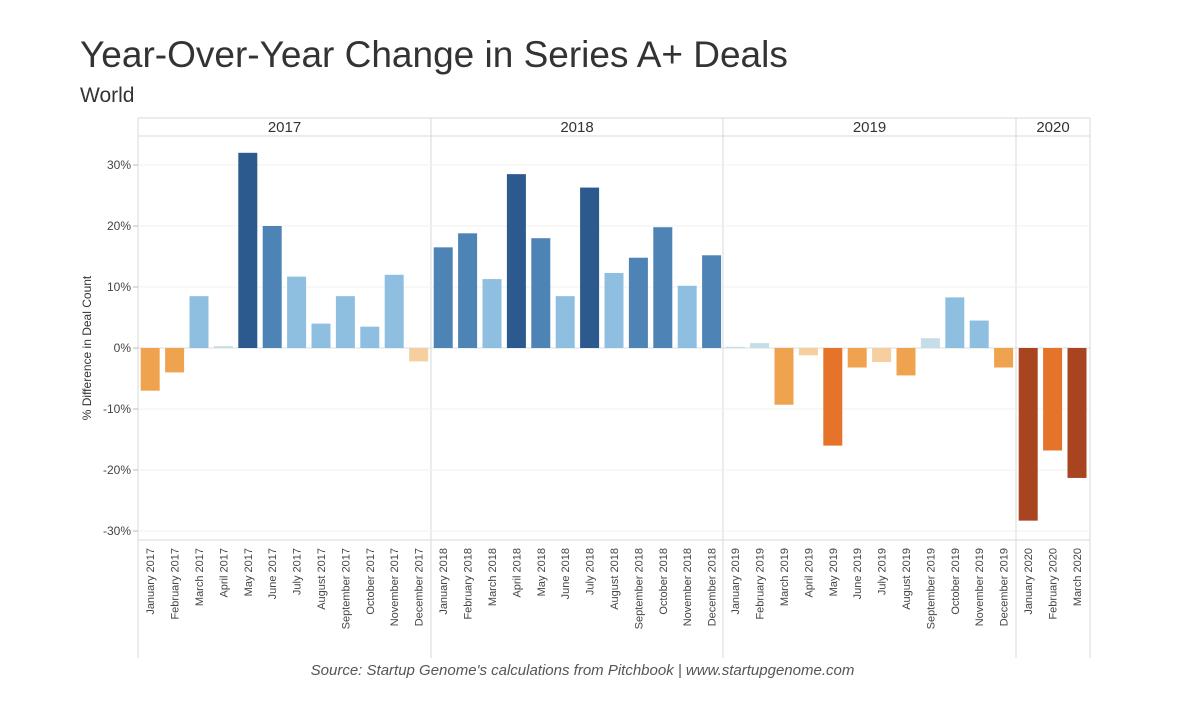 This screenshot has width=1200, height=701. Describe the element at coordinates (1005, 587) in the screenshot. I see `x-tick-label: December 2019` at that location.